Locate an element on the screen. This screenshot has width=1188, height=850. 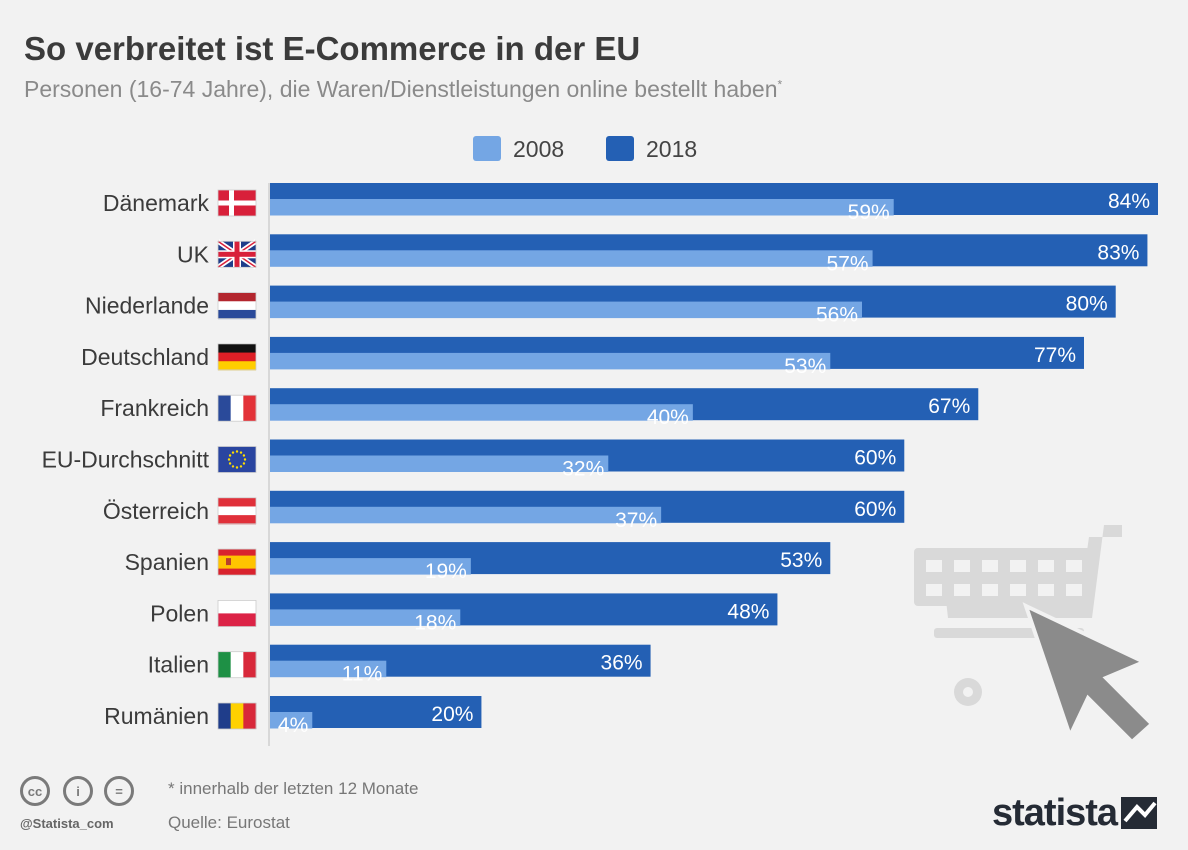
data-label-2008-oesterreich: 37% is located at coordinates (636, 520).